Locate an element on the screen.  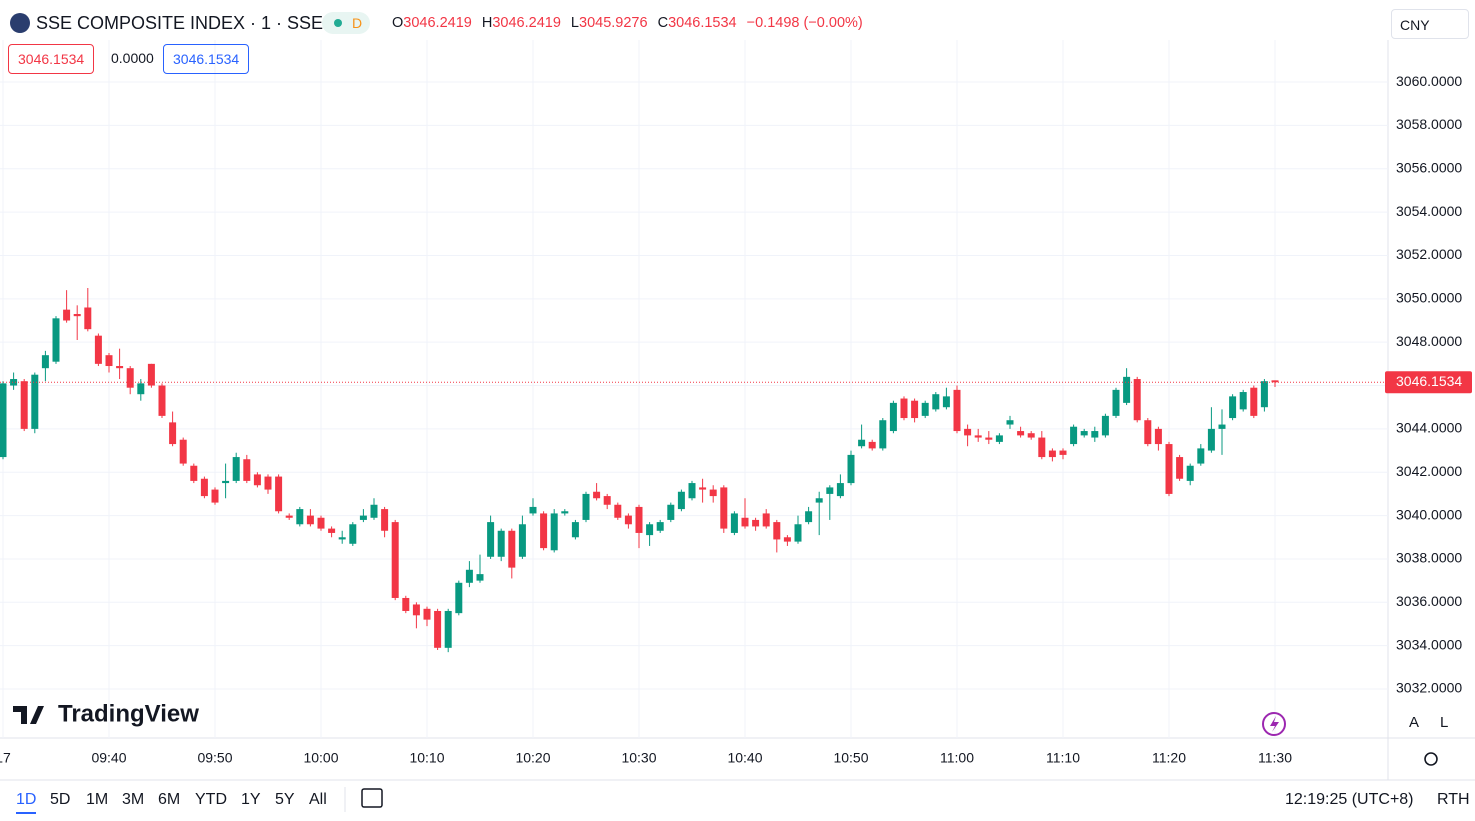
y-tick-label: 3050.0000 is located at coordinates (1429, 298).